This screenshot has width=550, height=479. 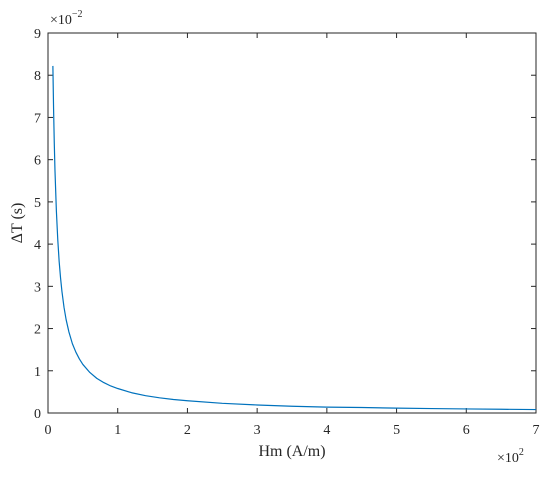 I want to click on y-tick-label: 4, so click(x=37, y=245).